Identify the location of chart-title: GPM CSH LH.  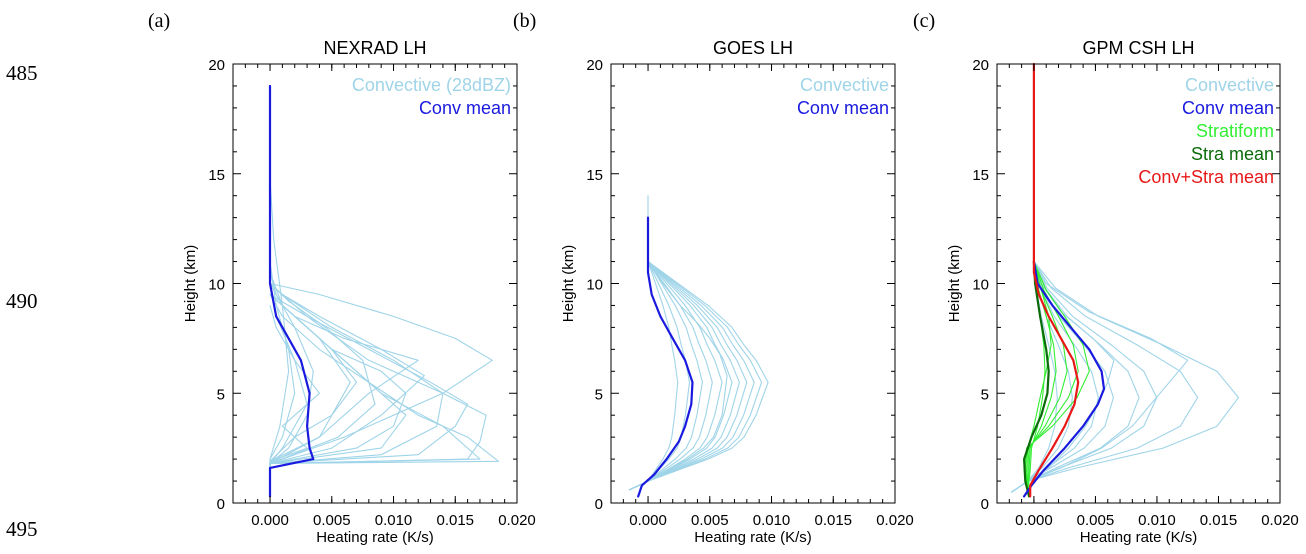
(1138, 48).